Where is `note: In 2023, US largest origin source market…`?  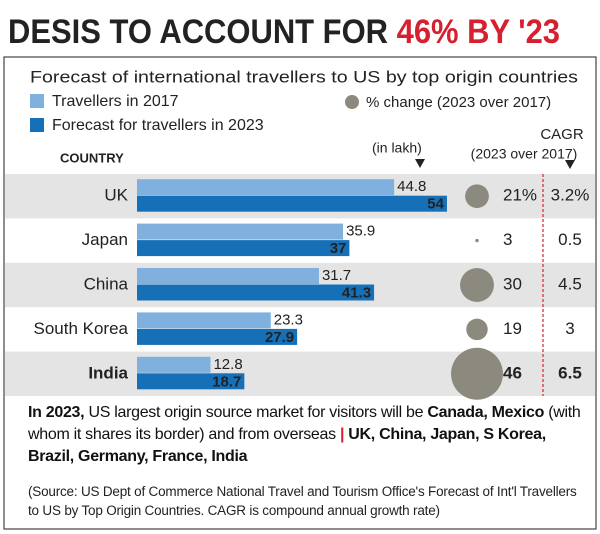 note: In 2023, US largest origin source market… is located at coordinates (309, 435).